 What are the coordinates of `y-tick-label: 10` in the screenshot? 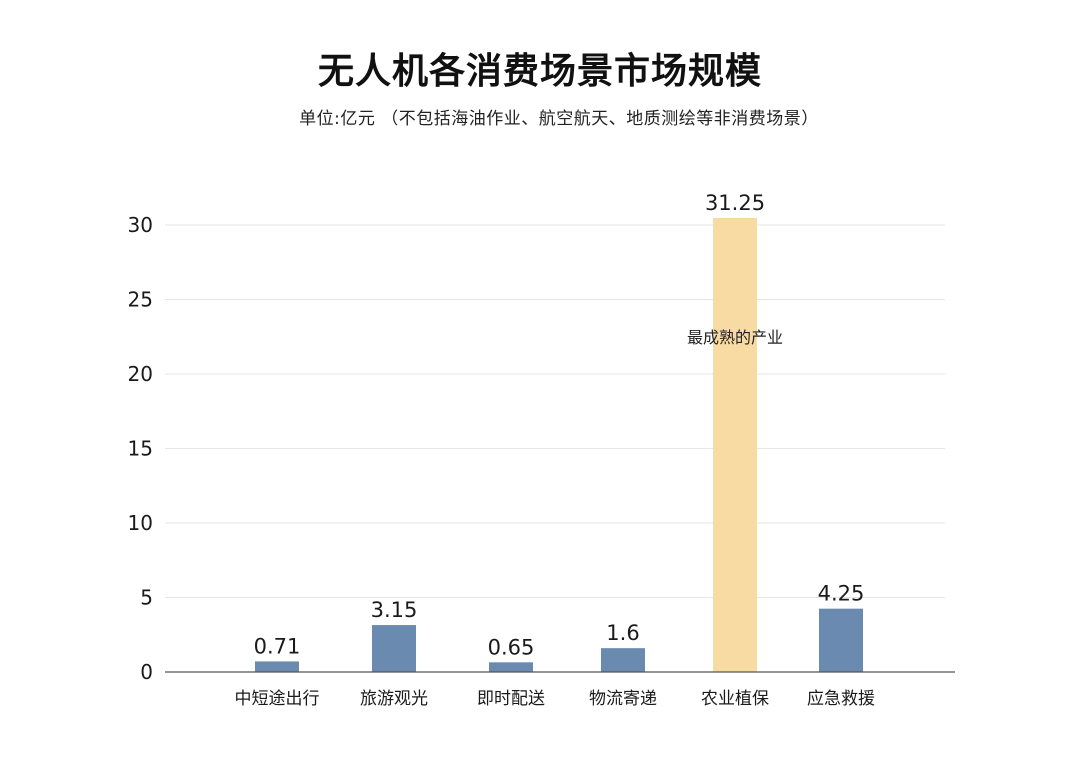 It's located at (140, 523).